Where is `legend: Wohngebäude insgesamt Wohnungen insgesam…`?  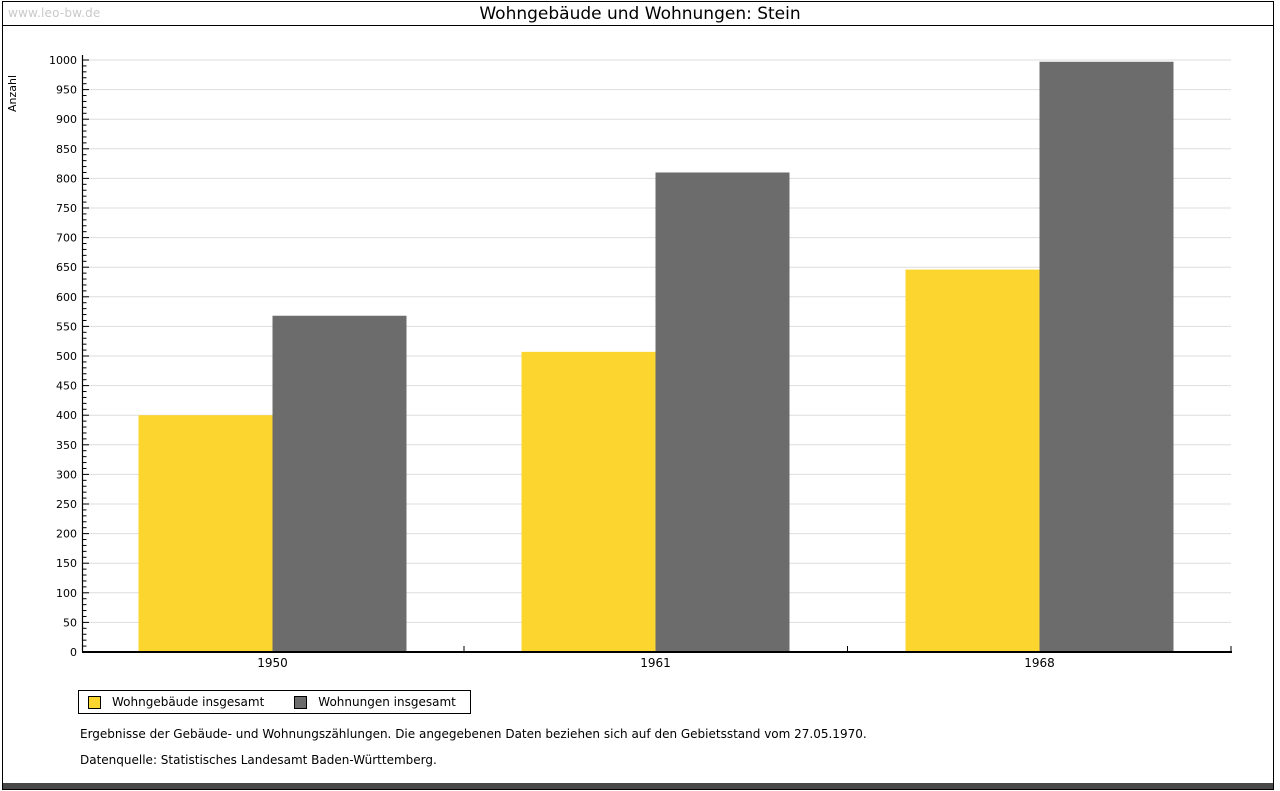
legend: Wohngebäude insgesamt Wohnungen insgesam… is located at coordinates (274, 702).